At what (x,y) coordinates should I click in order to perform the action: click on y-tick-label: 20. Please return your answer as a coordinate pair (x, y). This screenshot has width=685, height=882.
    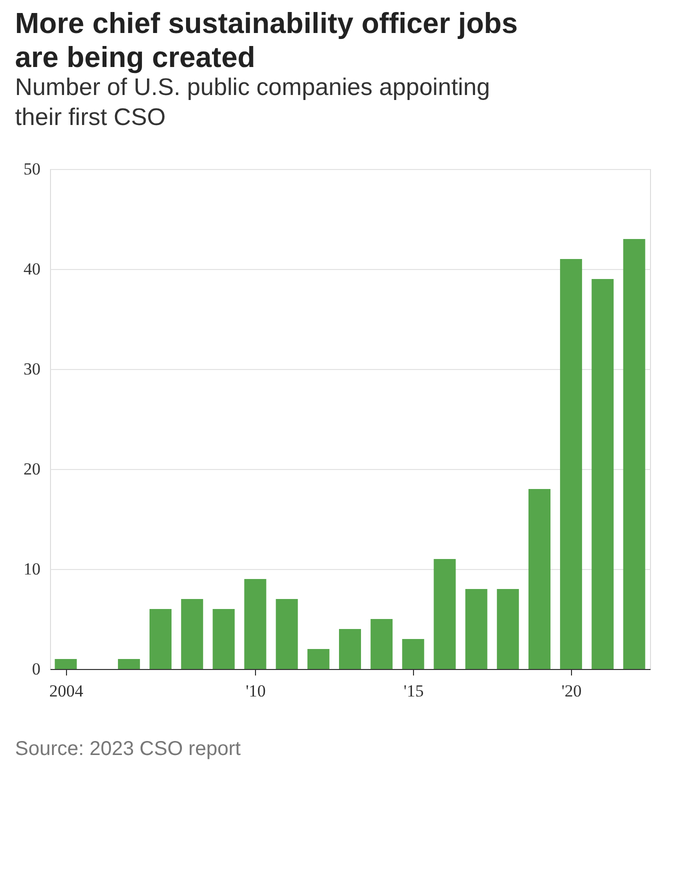
    Looking at the image, I should click on (32, 469).